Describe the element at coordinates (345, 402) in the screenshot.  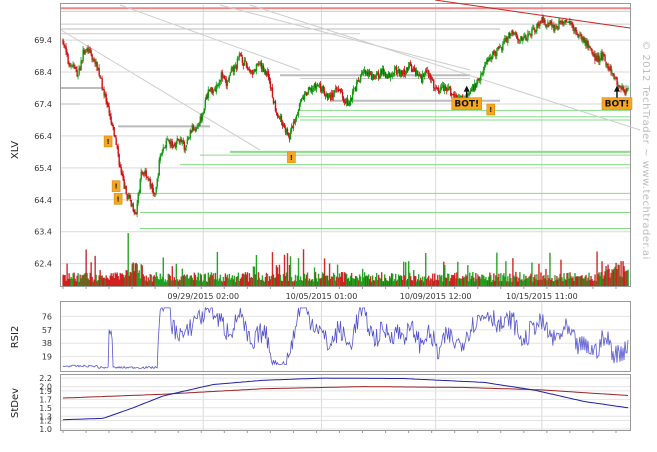
I see `stdev-panel-frame` at that location.